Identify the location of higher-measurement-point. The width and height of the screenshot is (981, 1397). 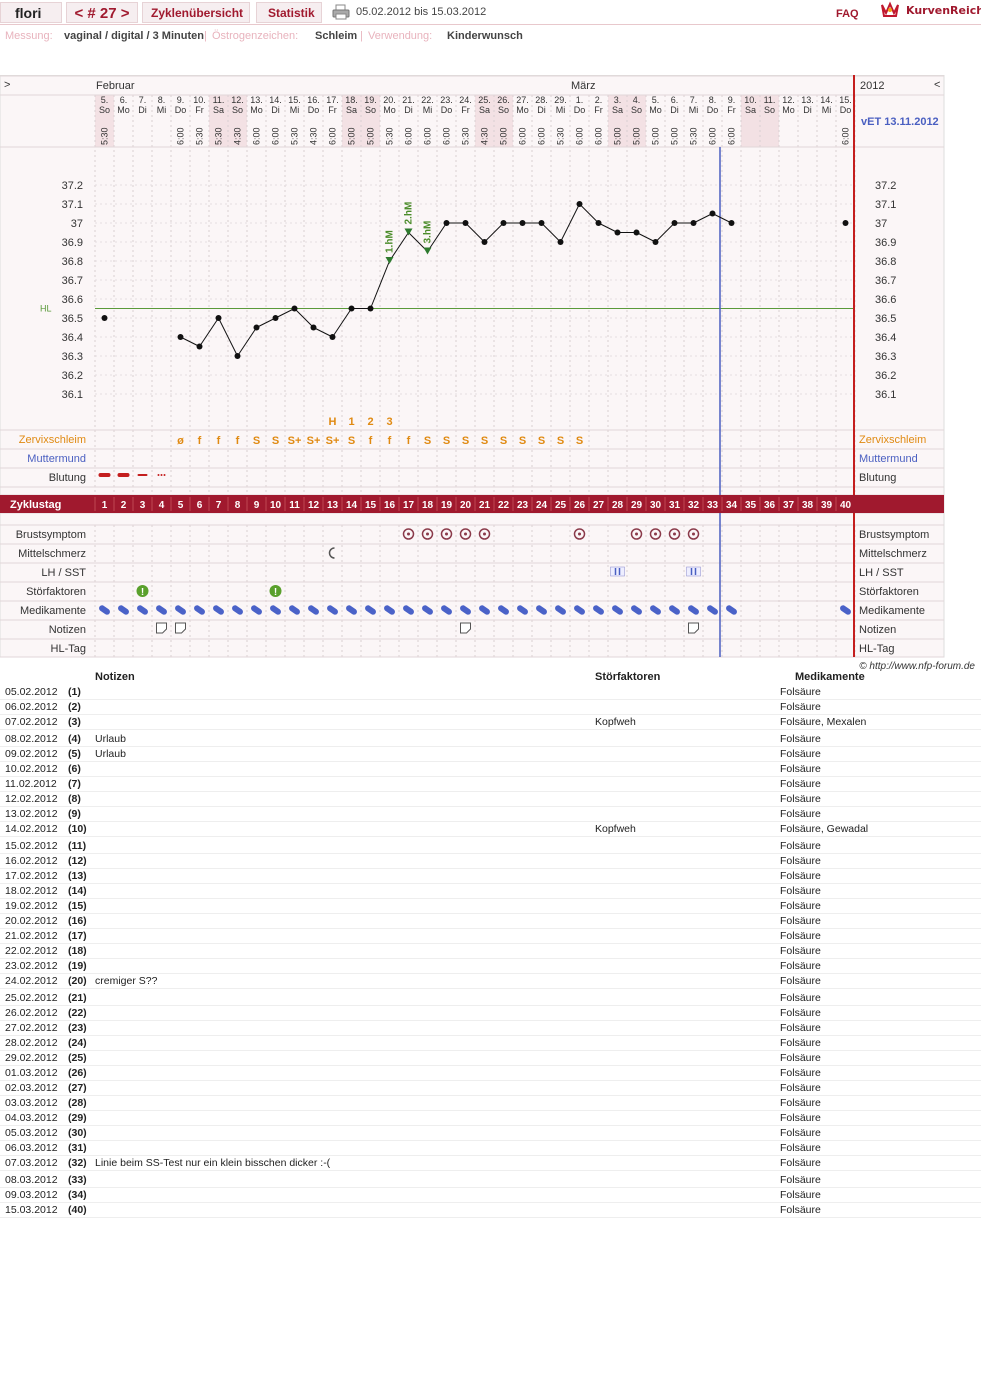
(408, 232).